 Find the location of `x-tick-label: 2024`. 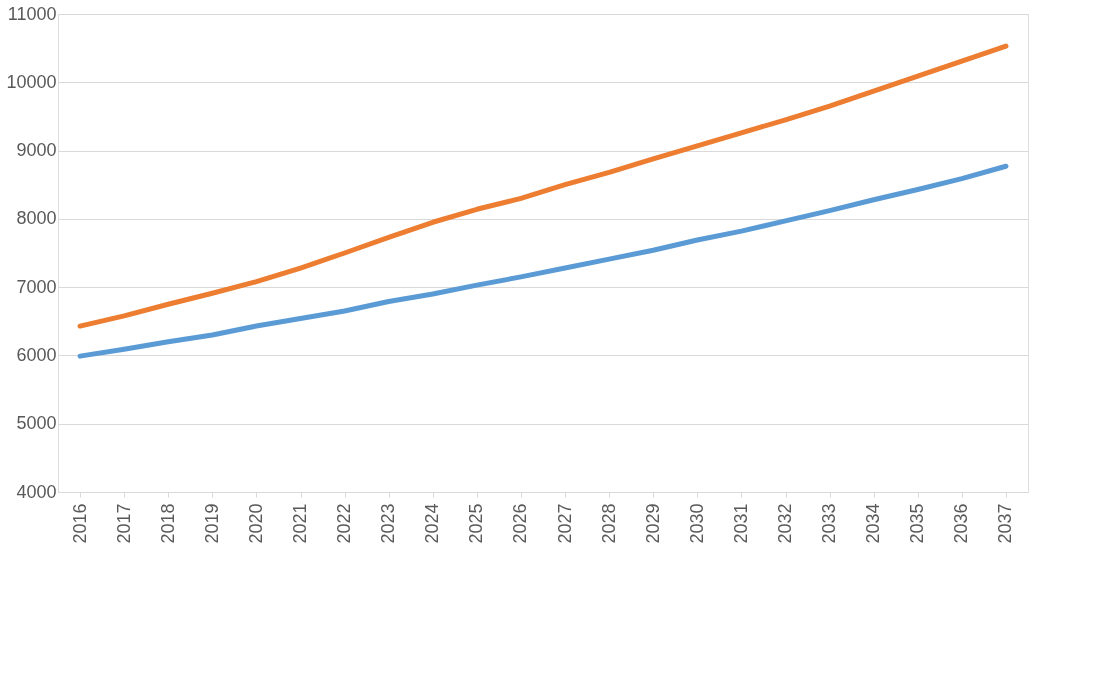

x-tick-label: 2024 is located at coordinates (432, 523).